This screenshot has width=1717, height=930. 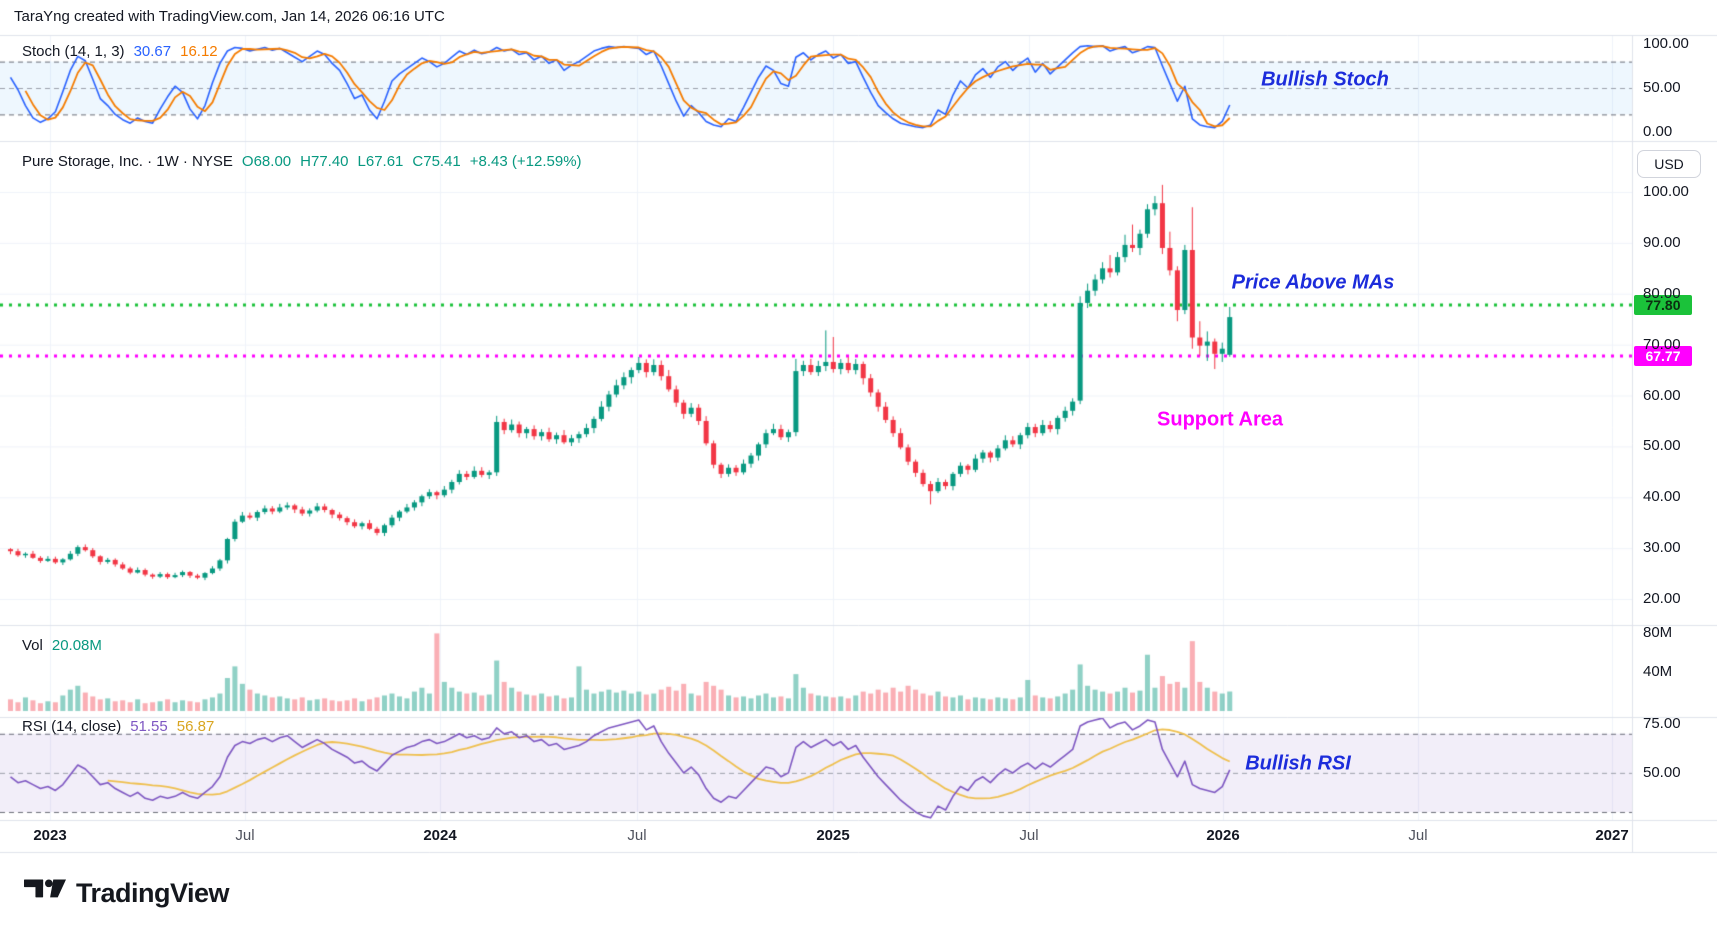 What do you see at coordinates (199, 51) in the screenshot?
I see `stoch-d-value: 16.12` at bounding box center [199, 51].